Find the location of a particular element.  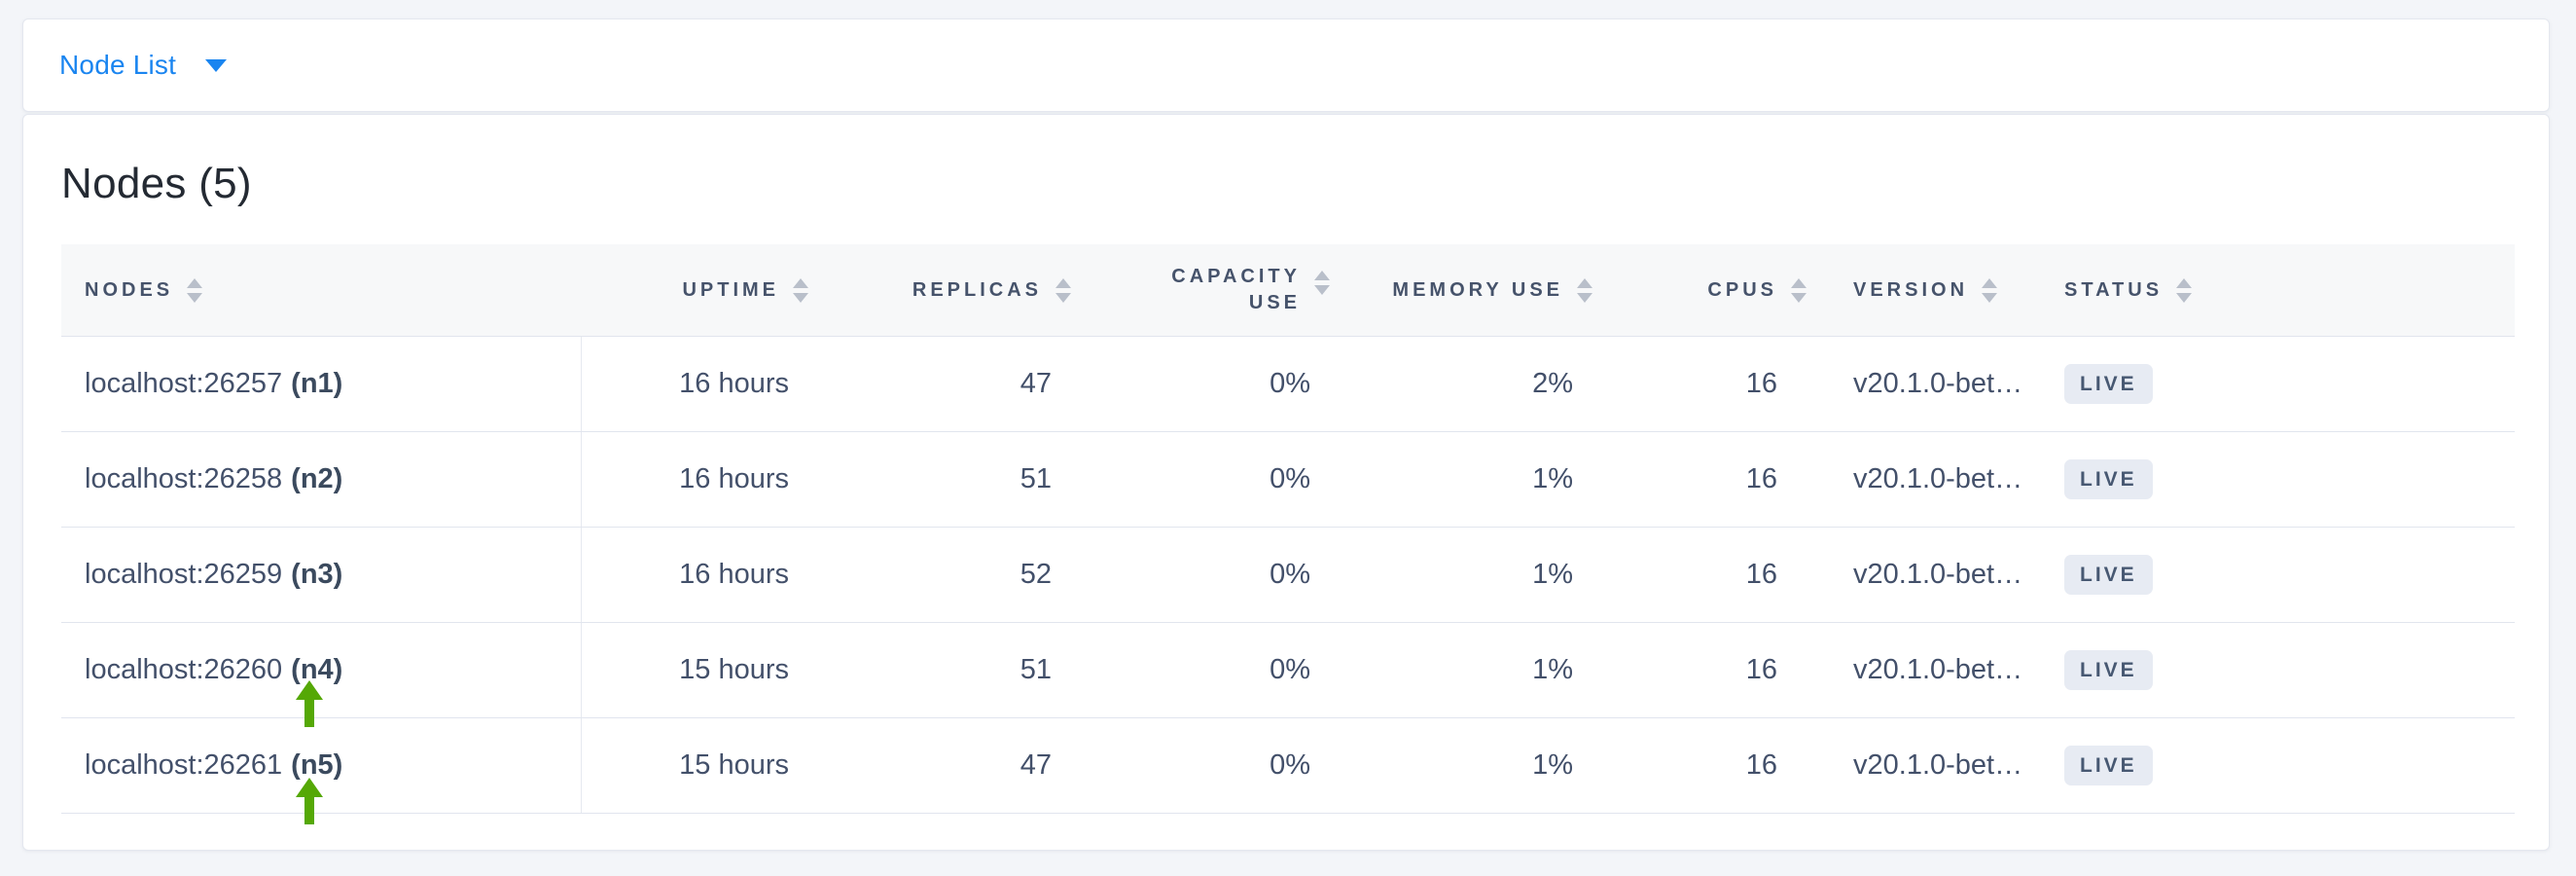

node-address-cell: localhost:26261 (n5) is located at coordinates (321, 766).